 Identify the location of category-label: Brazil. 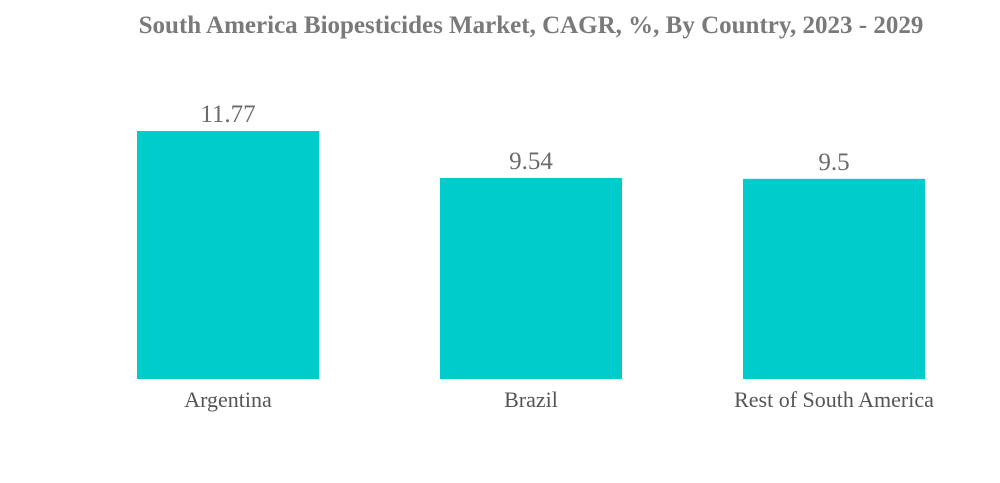
(531, 399).